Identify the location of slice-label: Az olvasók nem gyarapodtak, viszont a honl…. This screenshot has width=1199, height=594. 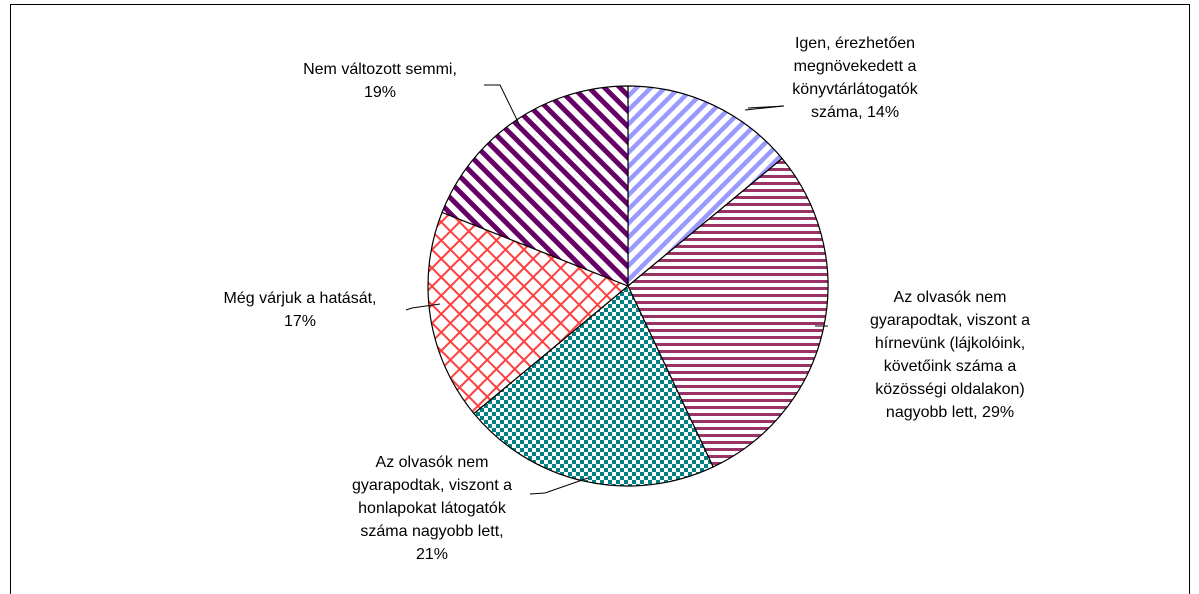
(432, 497).